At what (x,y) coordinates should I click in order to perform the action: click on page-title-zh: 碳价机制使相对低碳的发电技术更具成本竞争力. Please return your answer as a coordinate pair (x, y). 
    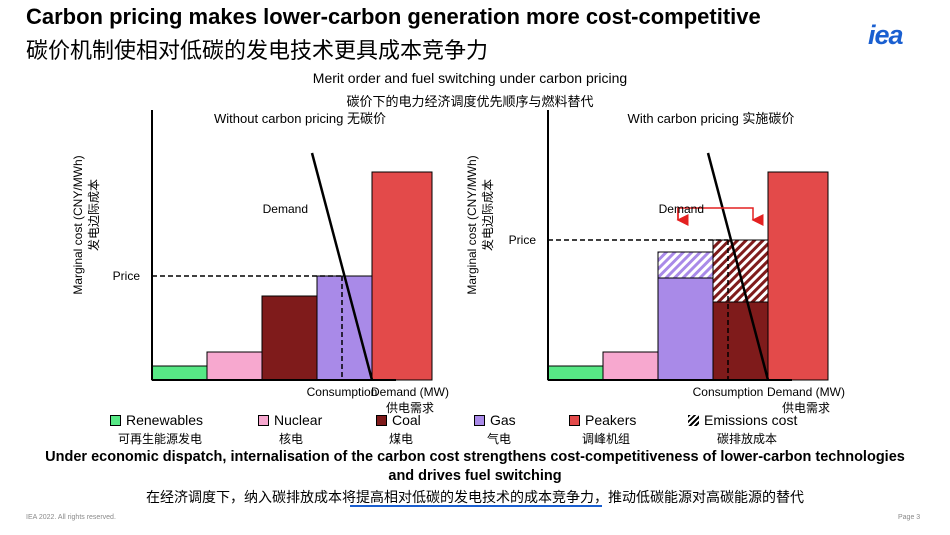
    Looking at the image, I should click on (257, 51).